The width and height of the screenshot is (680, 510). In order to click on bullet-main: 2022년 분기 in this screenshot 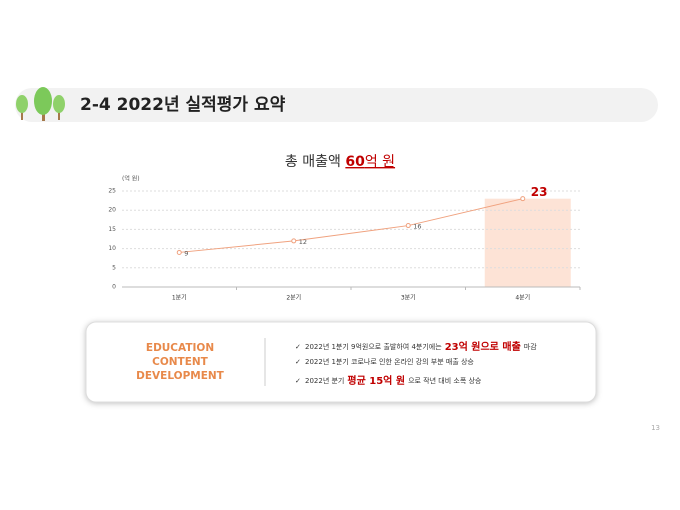, I will do `click(324, 380)`.